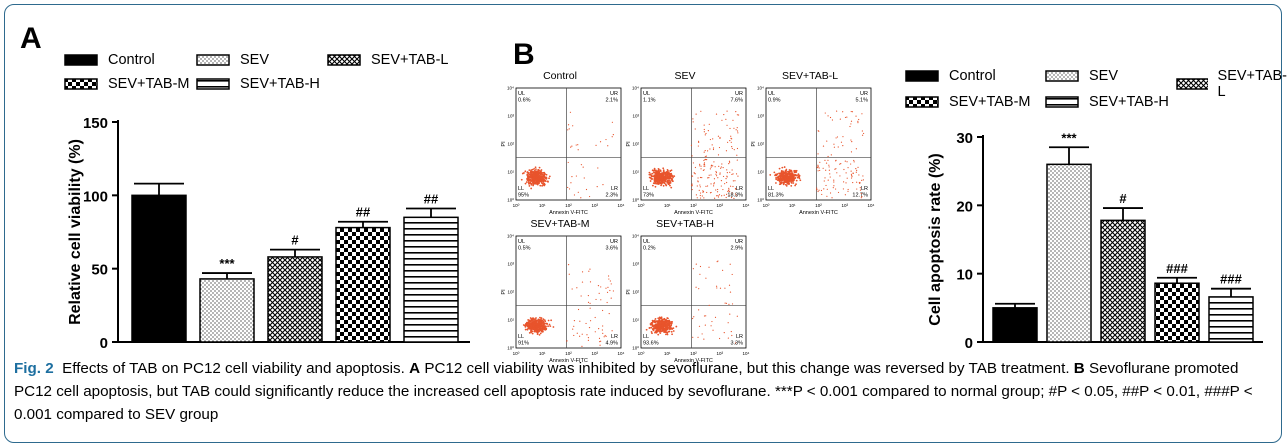  Describe the element at coordinates (99, 270) in the screenshot. I see `y-tick-label: 50` at that location.